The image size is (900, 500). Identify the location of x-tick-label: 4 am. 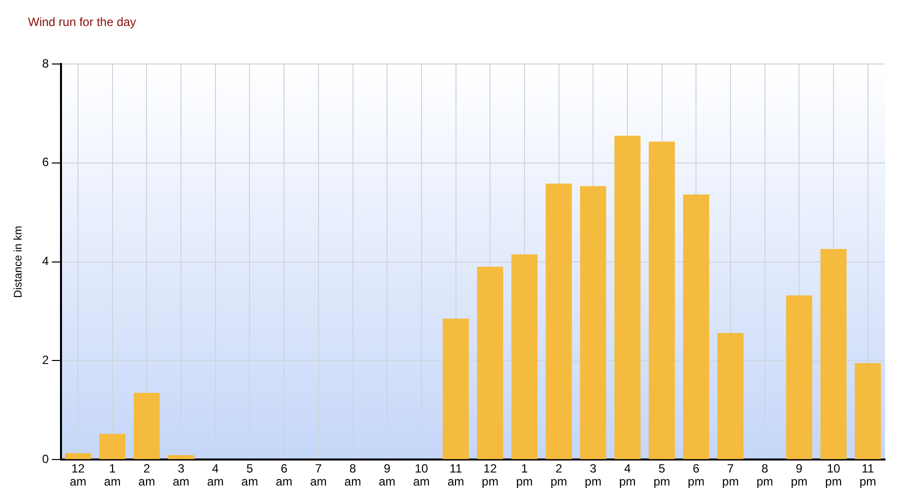
(215, 475).